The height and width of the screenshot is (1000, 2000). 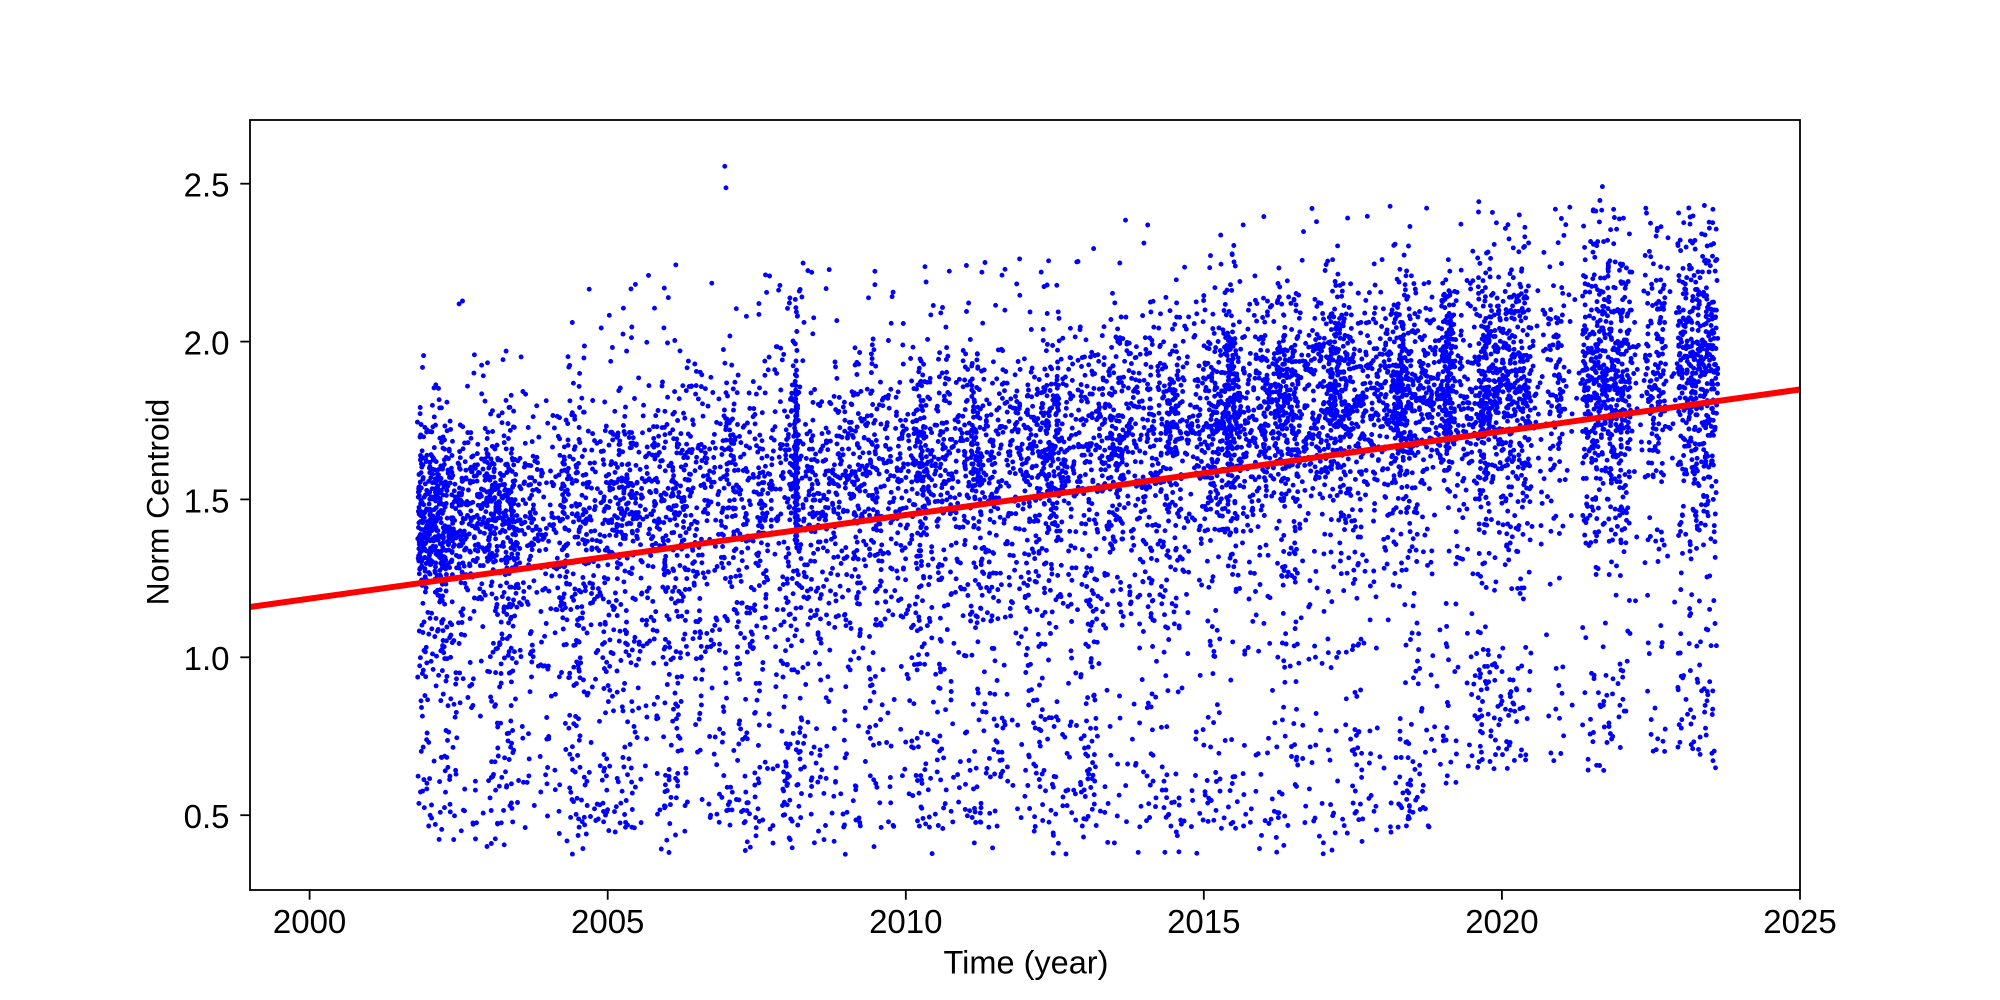 I want to click on svg-text: 2015, so click(x=1203, y=921).